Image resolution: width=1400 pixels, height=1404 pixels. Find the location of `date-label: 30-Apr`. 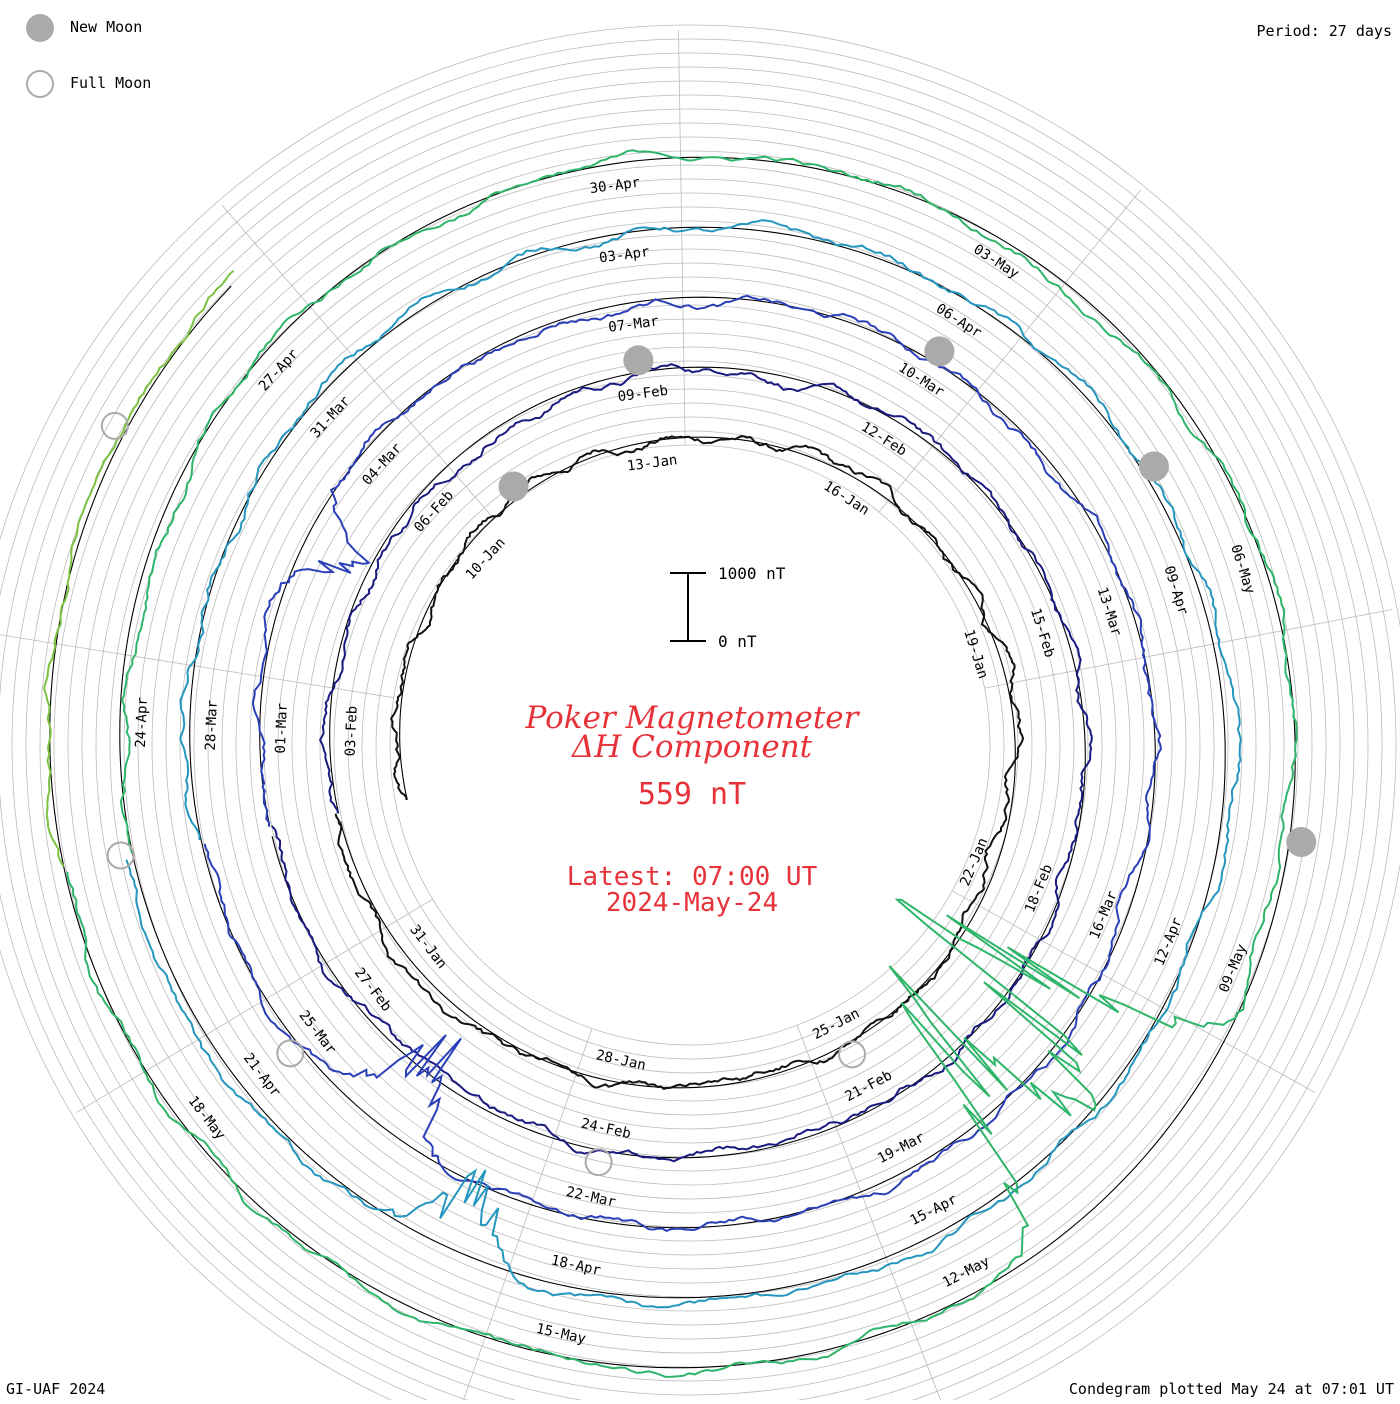

date-label: 30-Apr is located at coordinates (615, 186).